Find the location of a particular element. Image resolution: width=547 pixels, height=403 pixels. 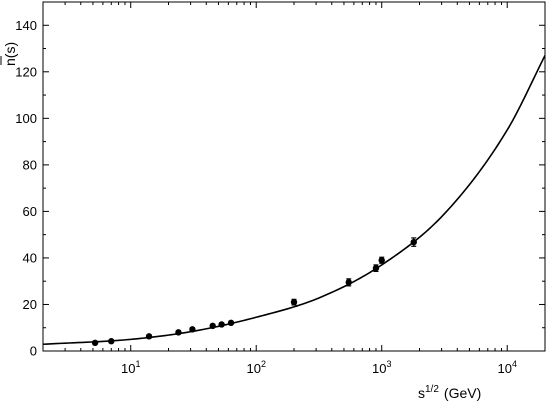

y-tick-label: 120 is located at coordinates (26, 71).